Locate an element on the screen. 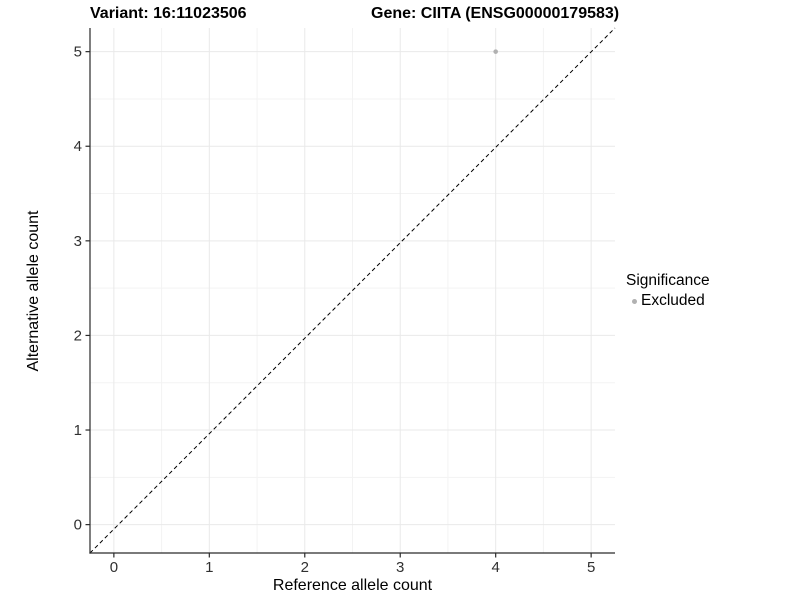  x-tick-label: 5 is located at coordinates (591, 567).